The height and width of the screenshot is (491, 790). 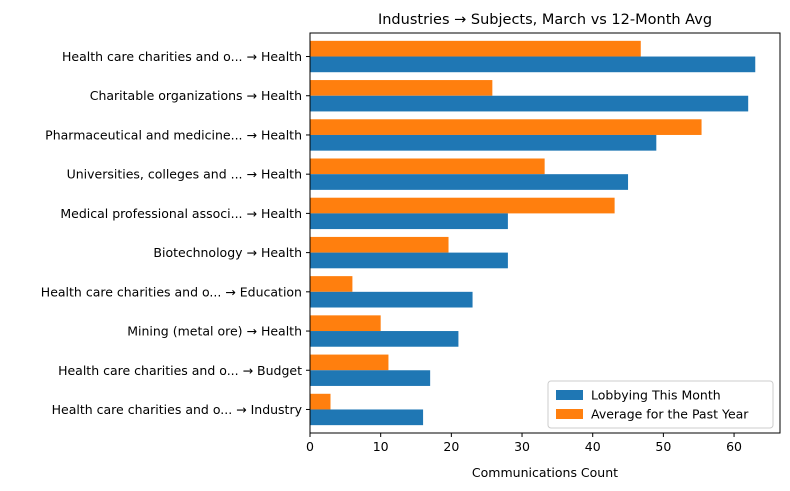 What do you see at coordinates (184, 174) in the screenshot?
I see `y-tick-label: Universities, colleges and ... → Health` at bounding box center [184, 174].